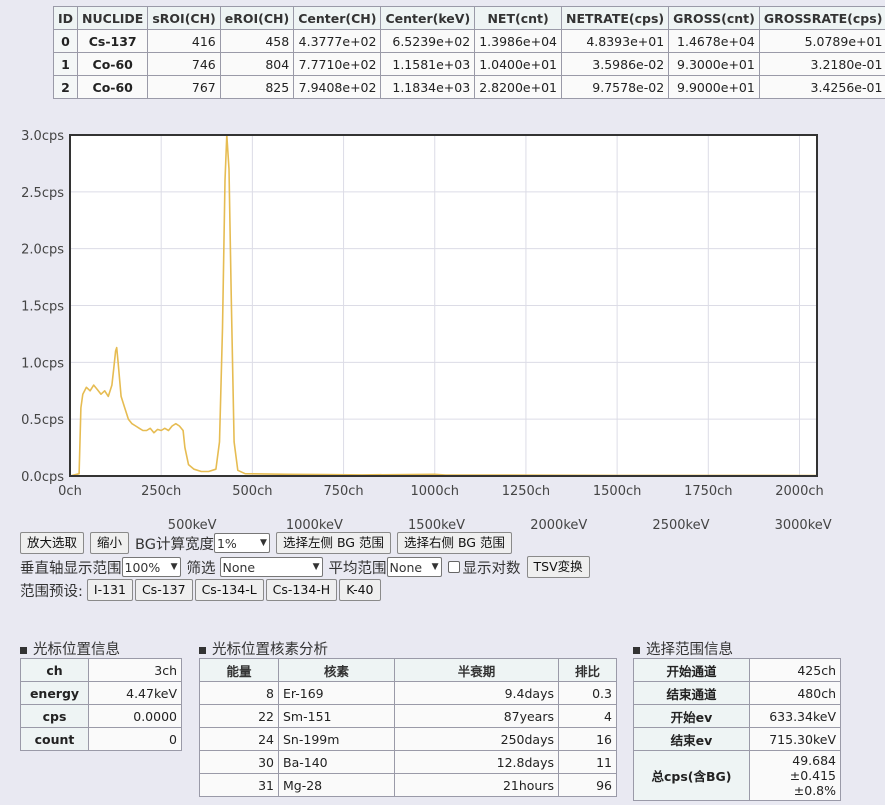  What do you see at coordinates (151, 567) in the screenshot?
I see `vertical-range-select: 100% ▼` at bounding box center [151, 567].